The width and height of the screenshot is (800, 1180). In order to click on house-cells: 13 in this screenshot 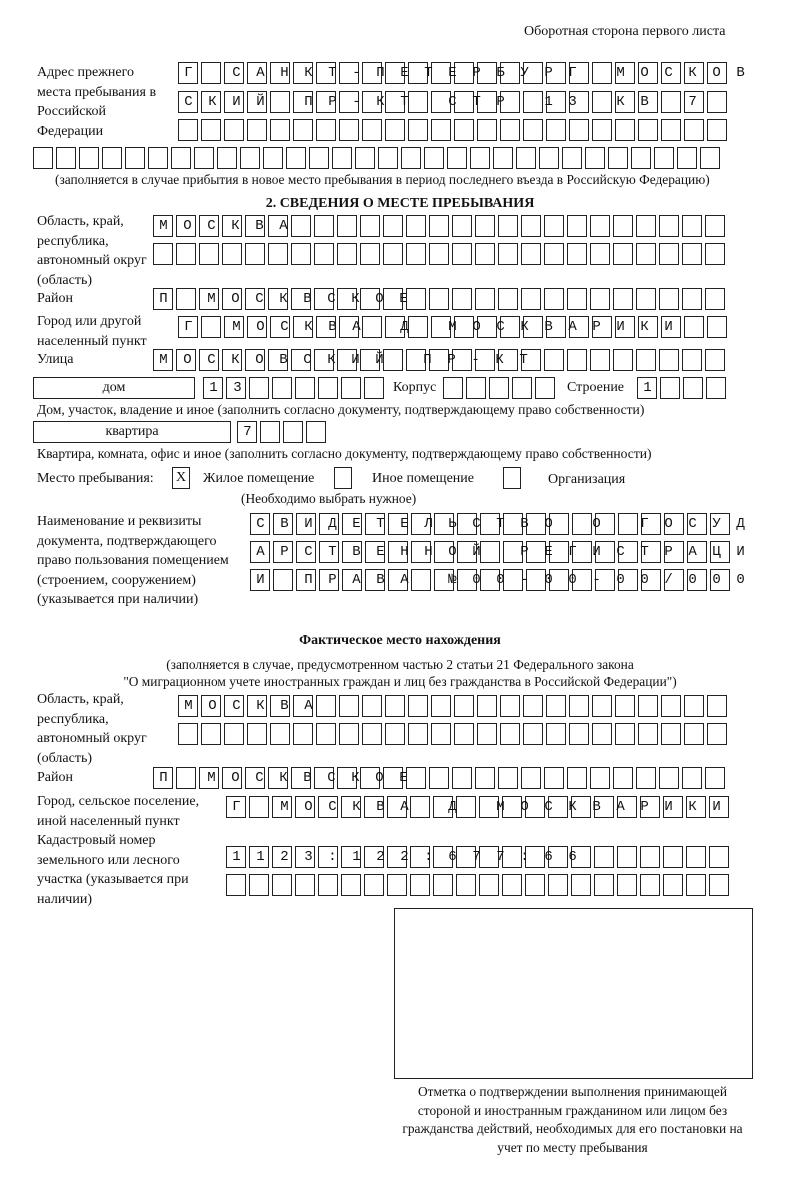, I will do `click(297, 388)`.